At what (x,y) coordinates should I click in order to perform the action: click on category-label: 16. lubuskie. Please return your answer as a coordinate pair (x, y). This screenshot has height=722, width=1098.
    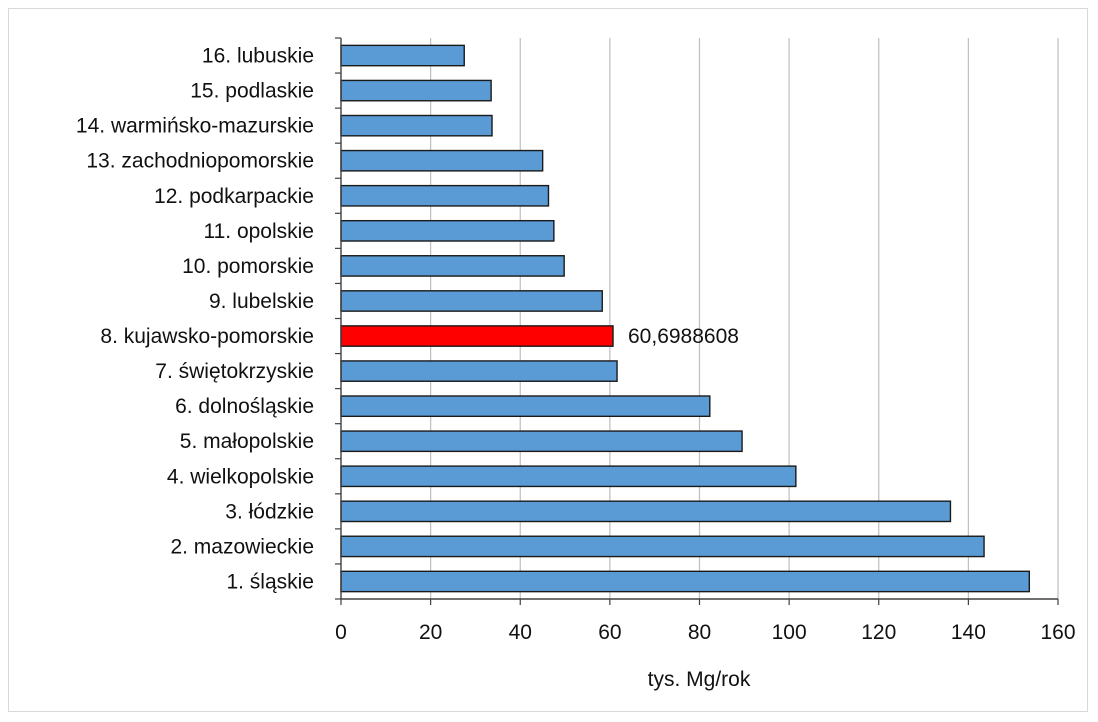
    Looking at the image, I should click on (258, 56).